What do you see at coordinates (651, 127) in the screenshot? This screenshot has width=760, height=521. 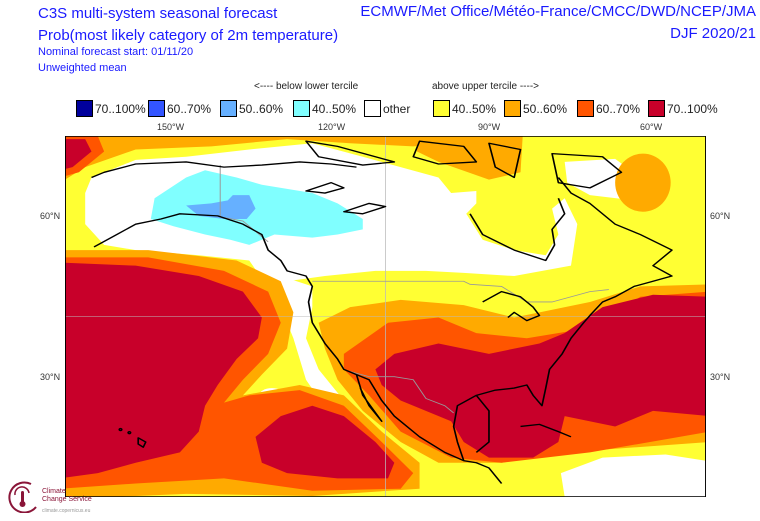 I see `lon-label-top: 60°W` at bounding box center [651, 127].